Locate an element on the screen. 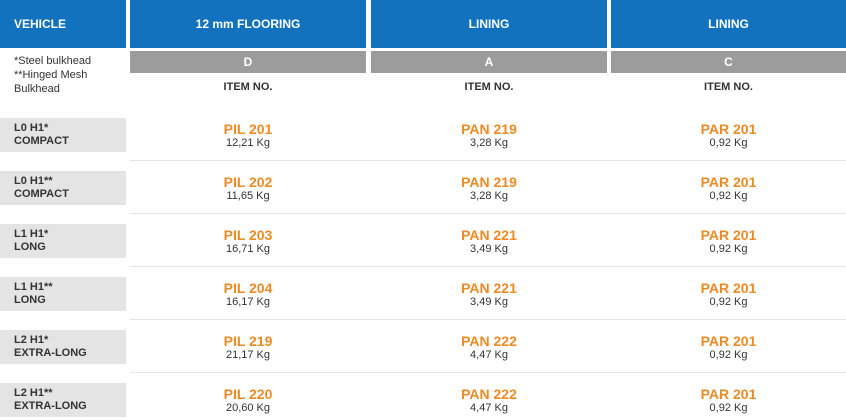 The height and width of the screenshot is (420, 846). flooring-cell: PIL 203 16,71 Kg is located at coordinates (248, 241).